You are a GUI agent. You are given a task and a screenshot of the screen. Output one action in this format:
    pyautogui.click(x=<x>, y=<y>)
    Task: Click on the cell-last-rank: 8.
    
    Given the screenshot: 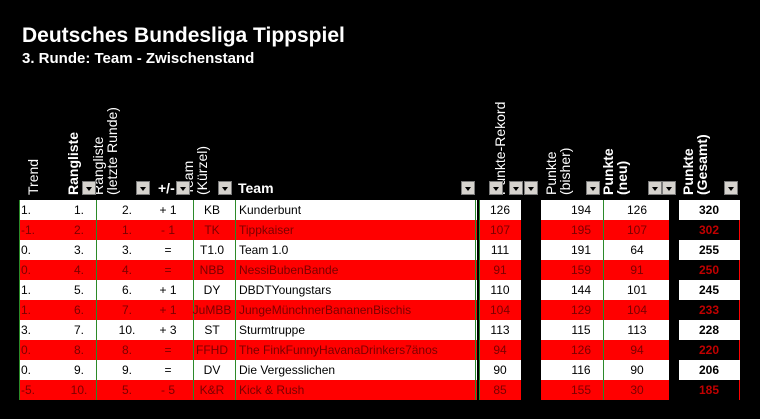 What is the action you would take?
    pyautogui.click(x=126, y=350)
    